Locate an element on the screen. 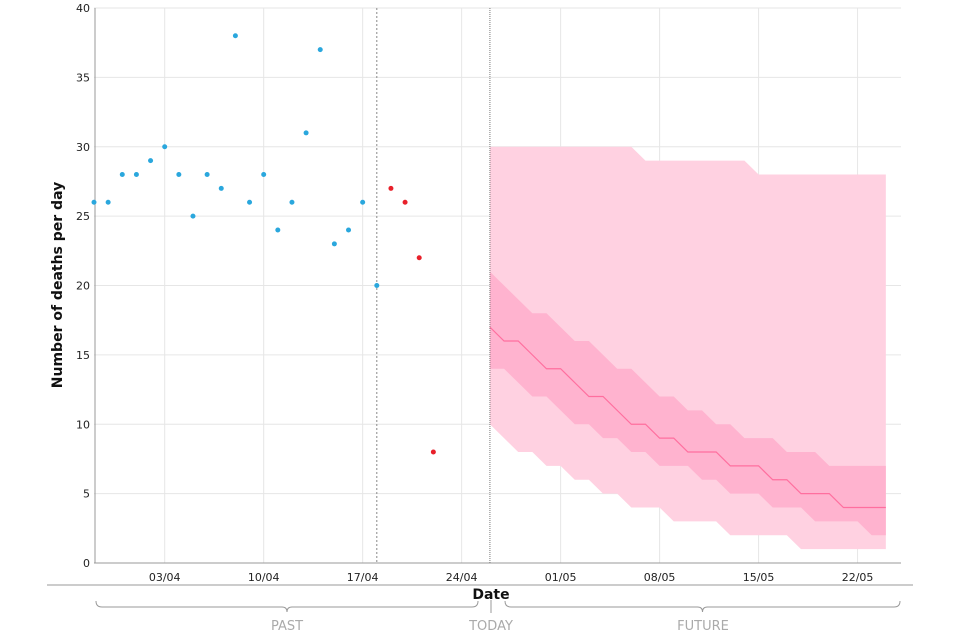 This screenshot has width=960, height=640. y-tick-label: 10 is located at coordinates (83, 424).